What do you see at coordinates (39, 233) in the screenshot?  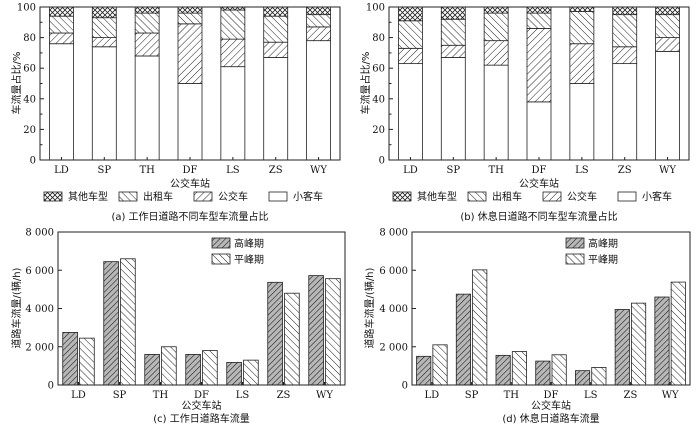 I see `y-tick-label: 8 000` at bounding box center [39, 233].